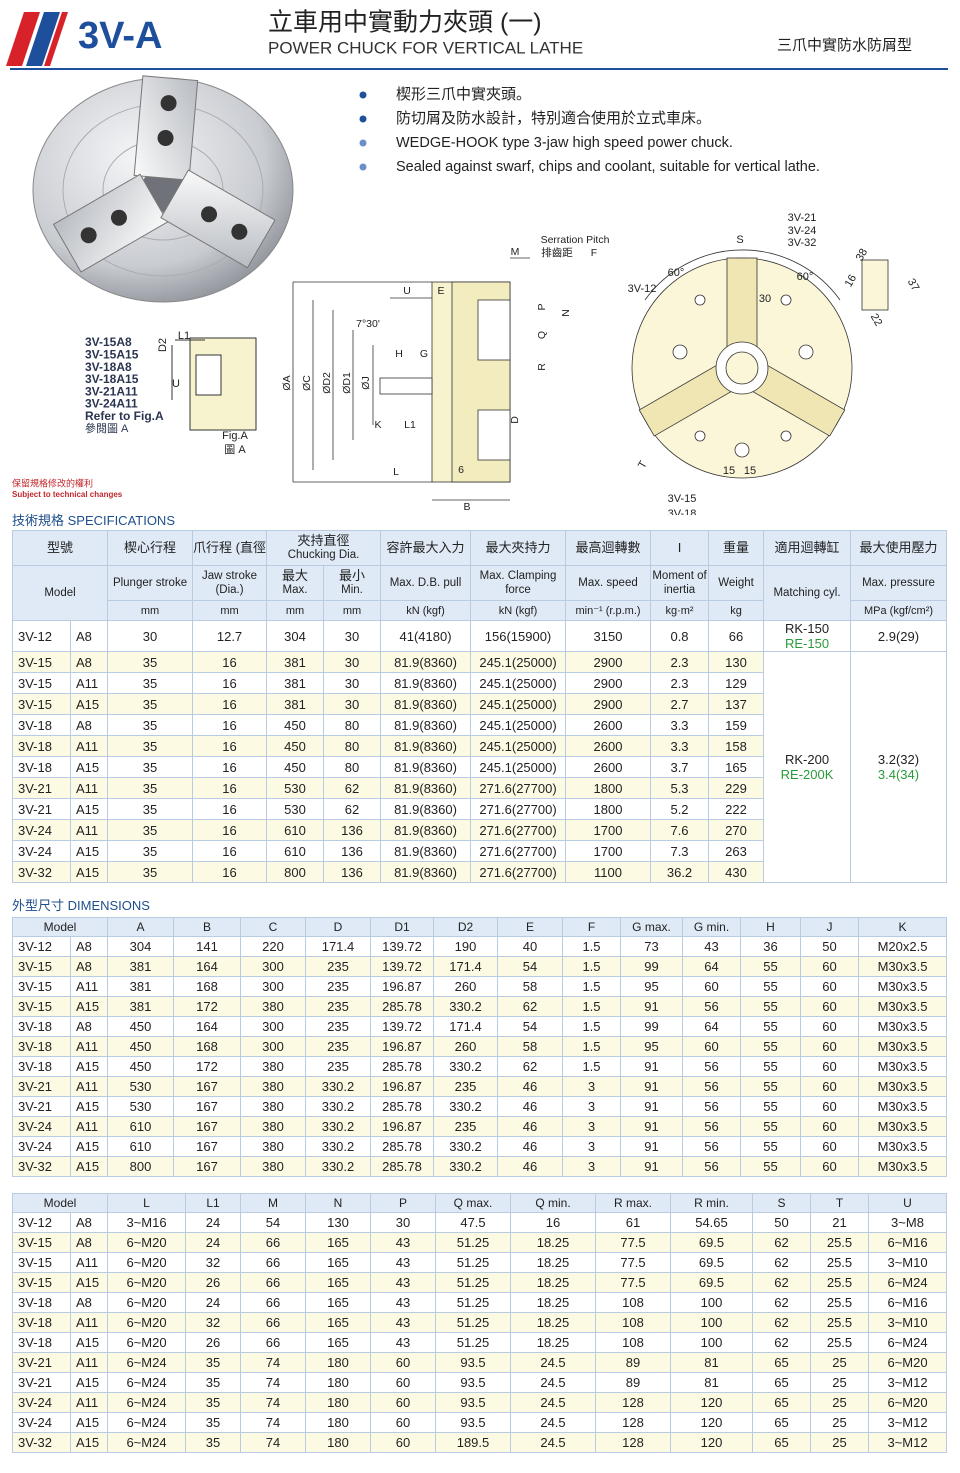 Image resolution: width=960 pixels, height=1473 pixels. What do you see at coordinates (60, 548) in the screenshot?
I see `header-cell: 型號` at bounding box center [60, 548].